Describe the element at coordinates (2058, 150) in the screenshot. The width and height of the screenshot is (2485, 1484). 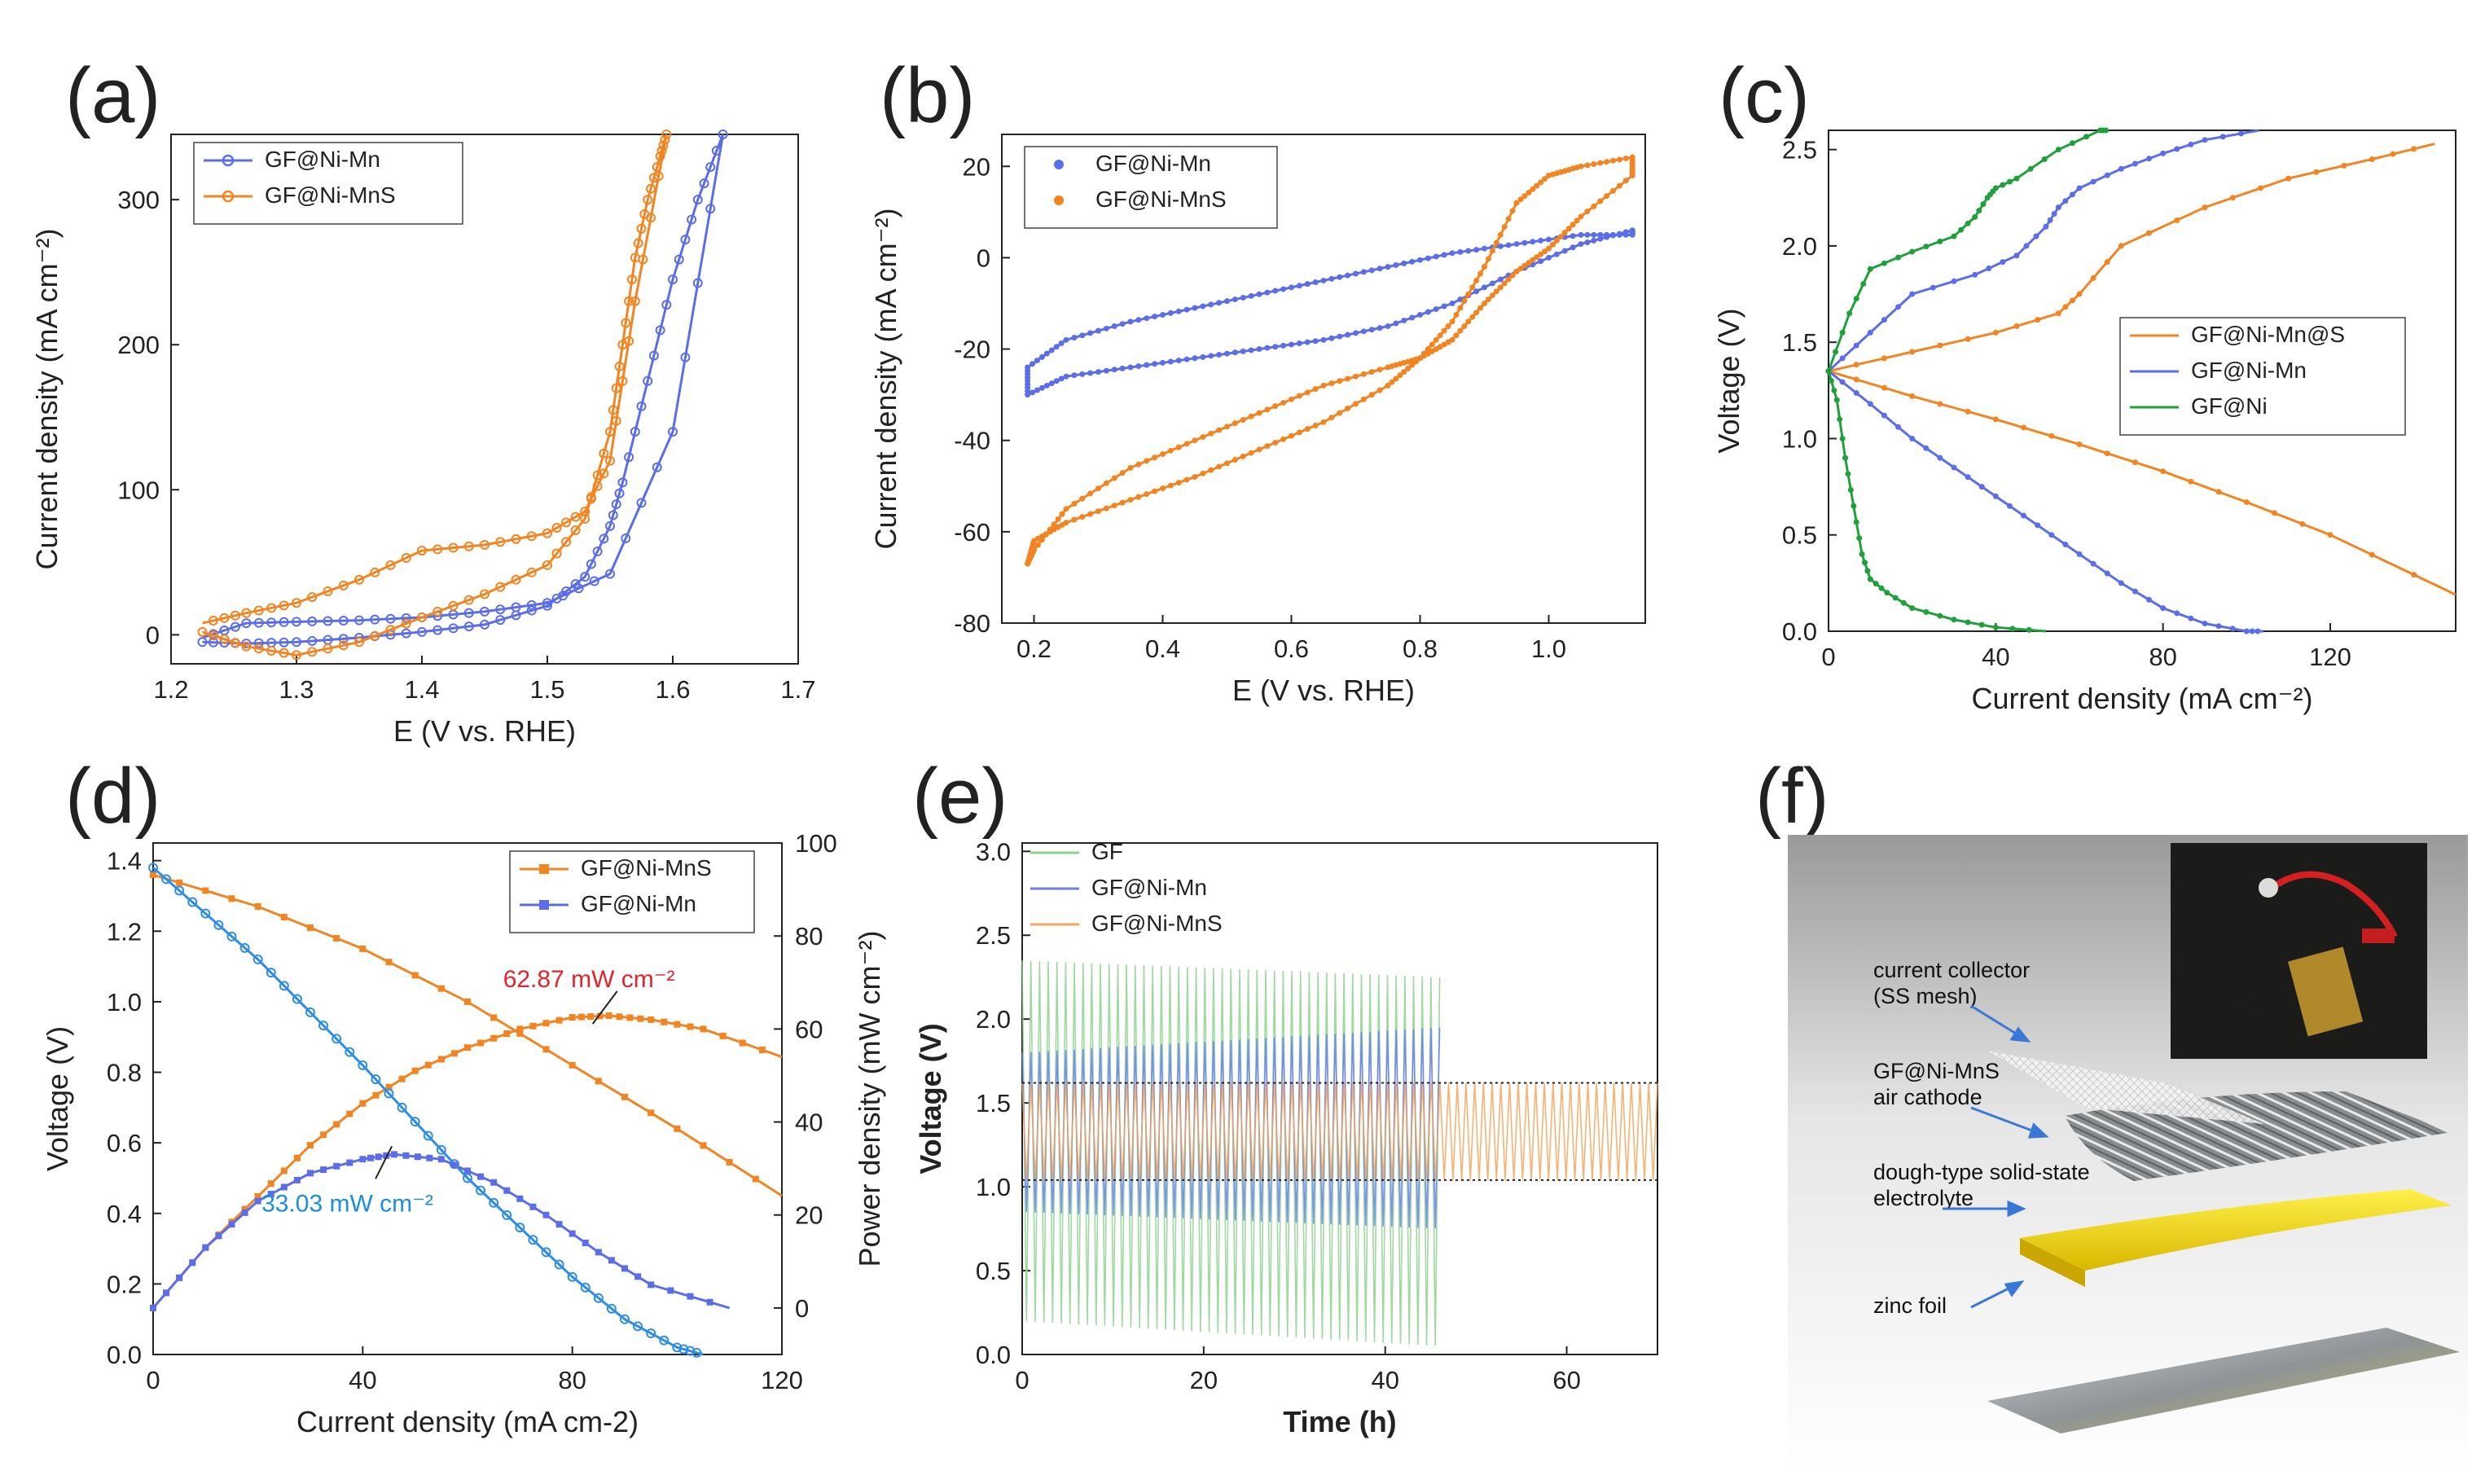
I see `series-4-point` at that location.